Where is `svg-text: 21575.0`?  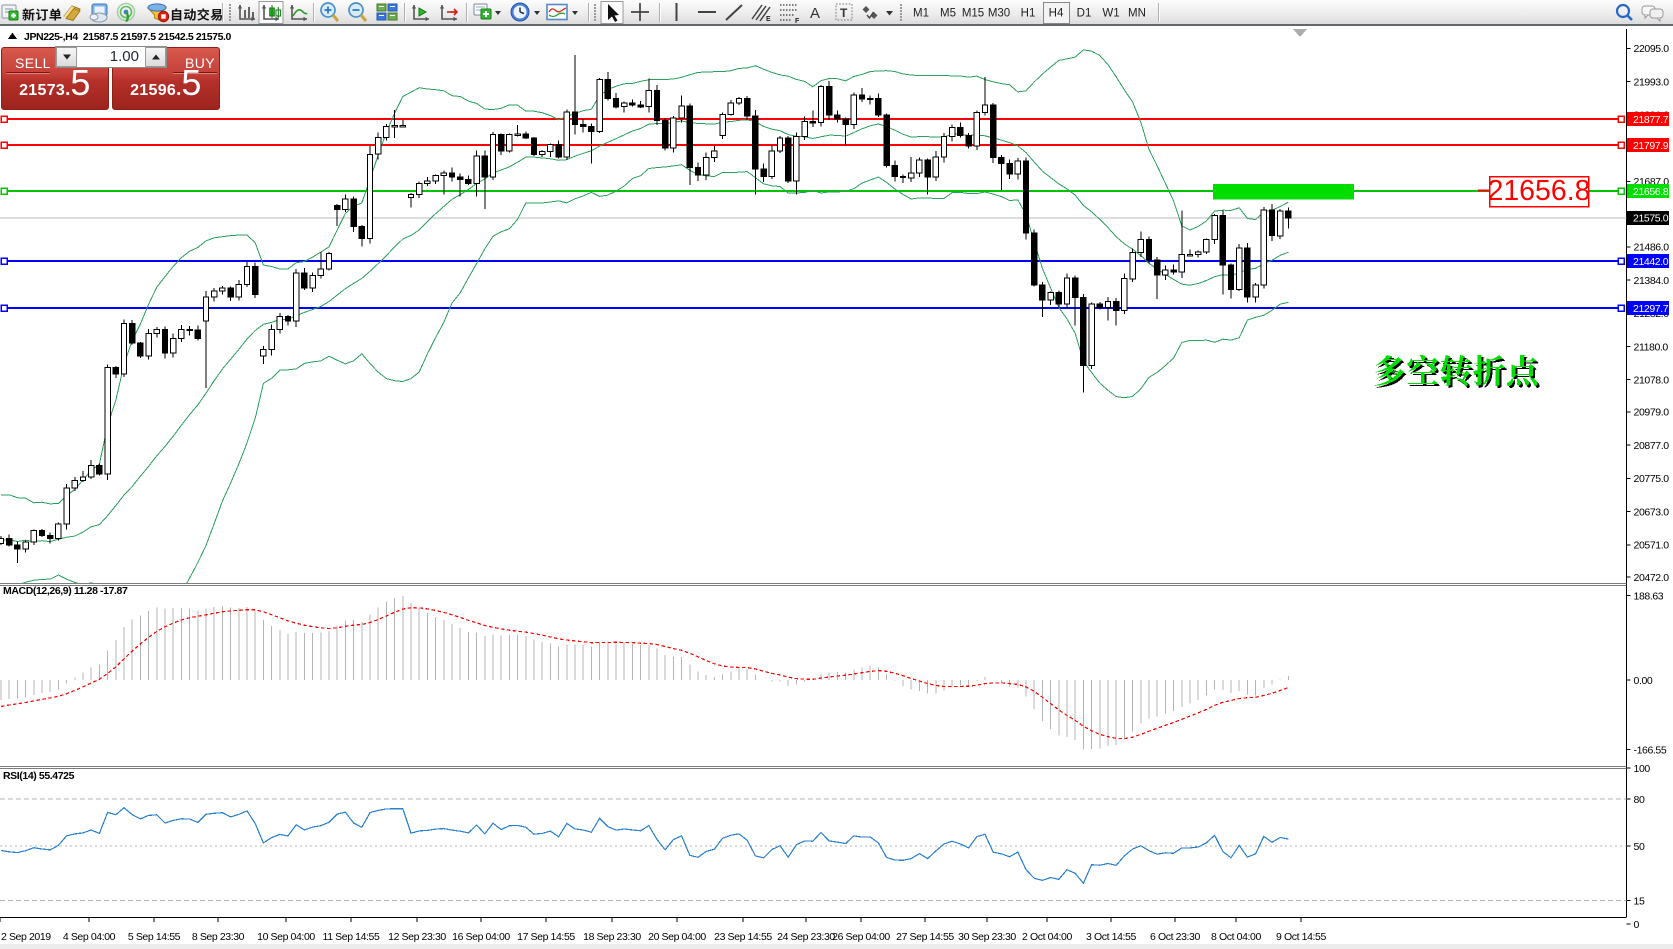 svg-text: 21575.0 is located at coordinates (1651, 219).